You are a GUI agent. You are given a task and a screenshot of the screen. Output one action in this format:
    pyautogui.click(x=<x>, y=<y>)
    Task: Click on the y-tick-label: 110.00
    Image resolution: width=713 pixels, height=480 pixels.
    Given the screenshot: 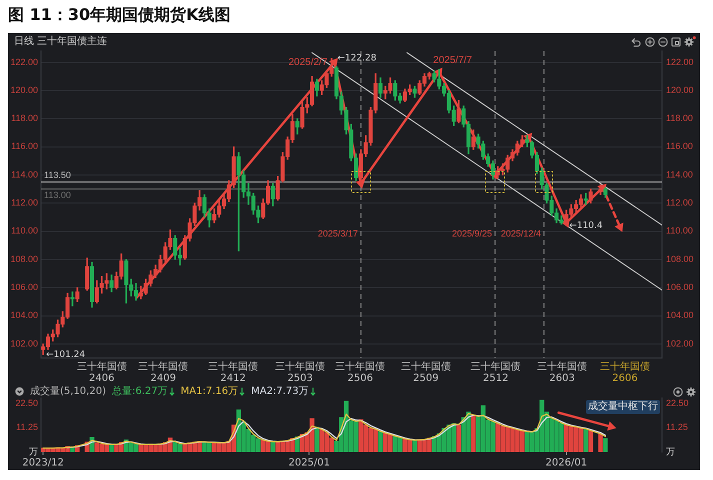 What is the action you would take?
    pyautogui.click(x=24, y=231)
    